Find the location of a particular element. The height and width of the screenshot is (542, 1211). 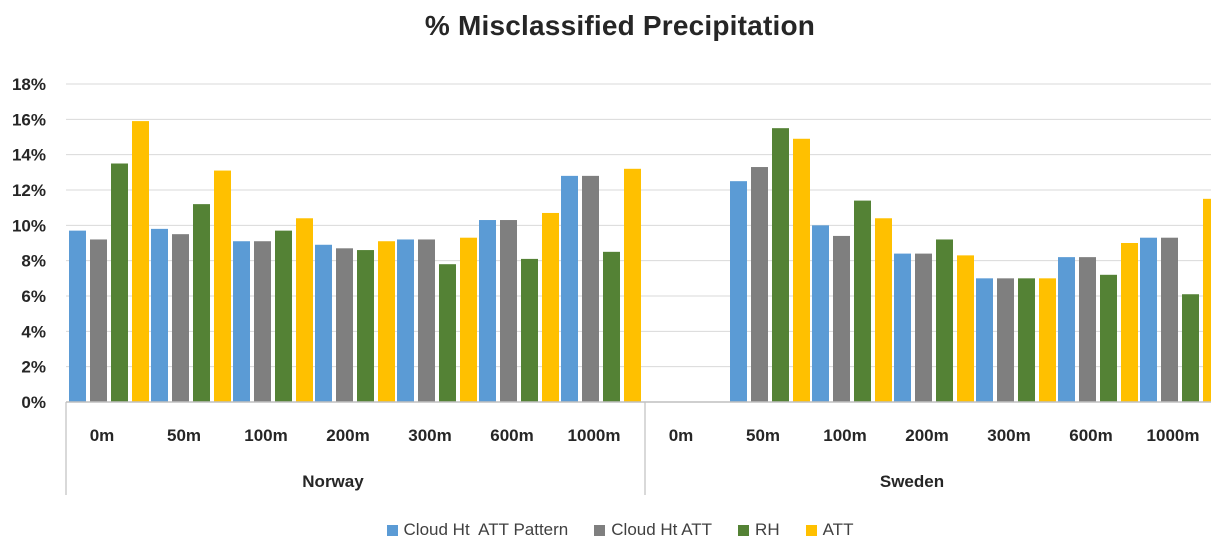

legend-item: Cloud Ht ATT Pattern is located at coordinates (477, 530).